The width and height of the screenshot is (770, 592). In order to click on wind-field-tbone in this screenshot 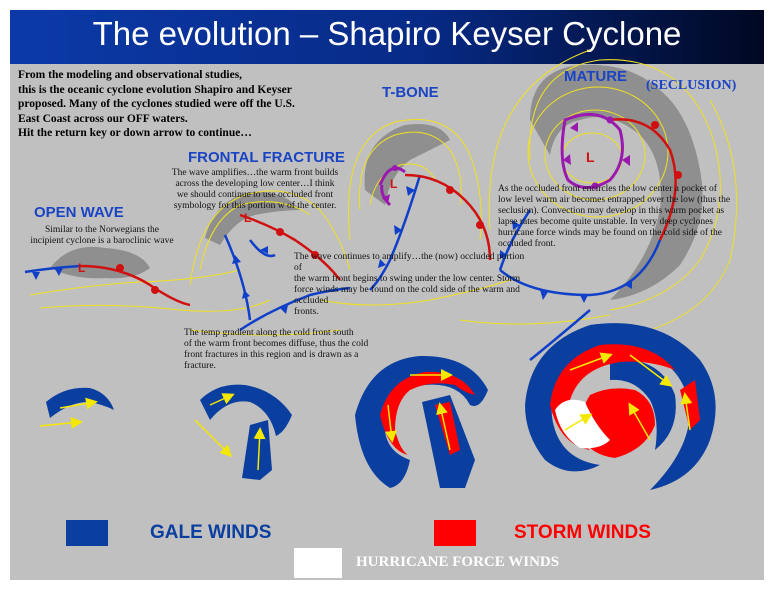, I will do `click(421, 421)`.